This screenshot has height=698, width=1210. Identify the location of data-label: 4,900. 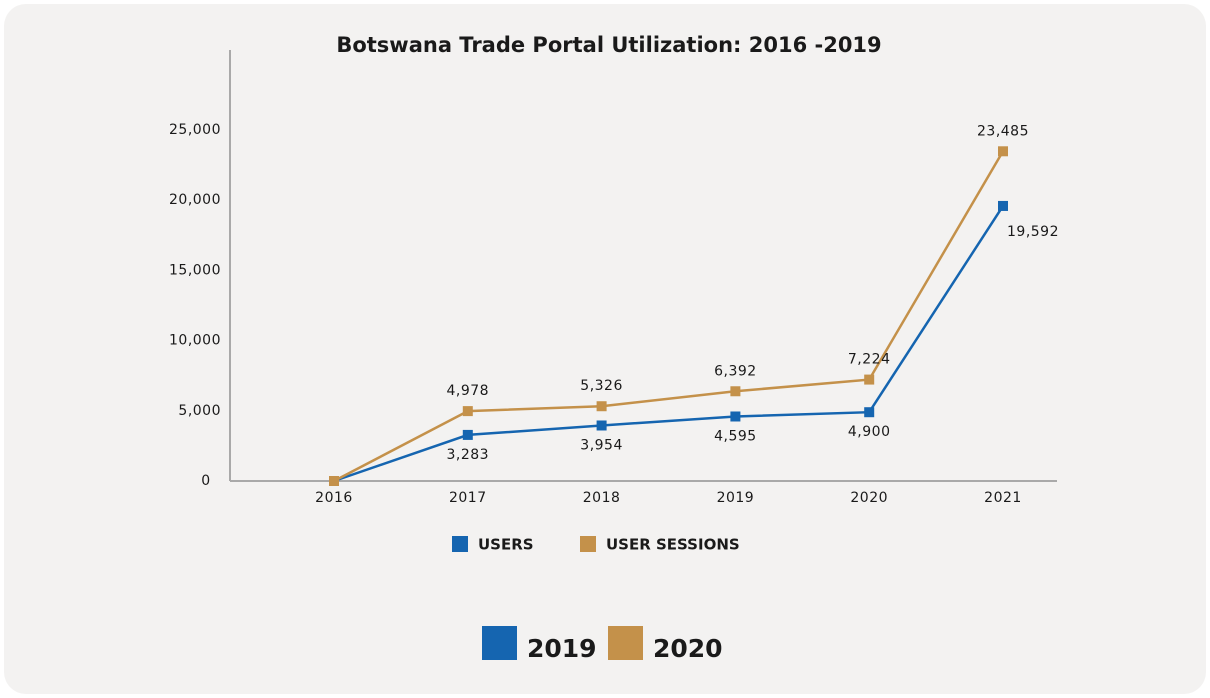
(869, 432).